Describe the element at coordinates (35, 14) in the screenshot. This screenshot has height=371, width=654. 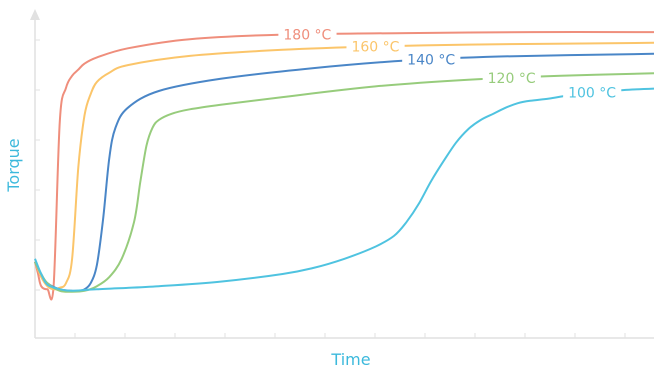
I see `y-axis-arrow-icon` at that location.